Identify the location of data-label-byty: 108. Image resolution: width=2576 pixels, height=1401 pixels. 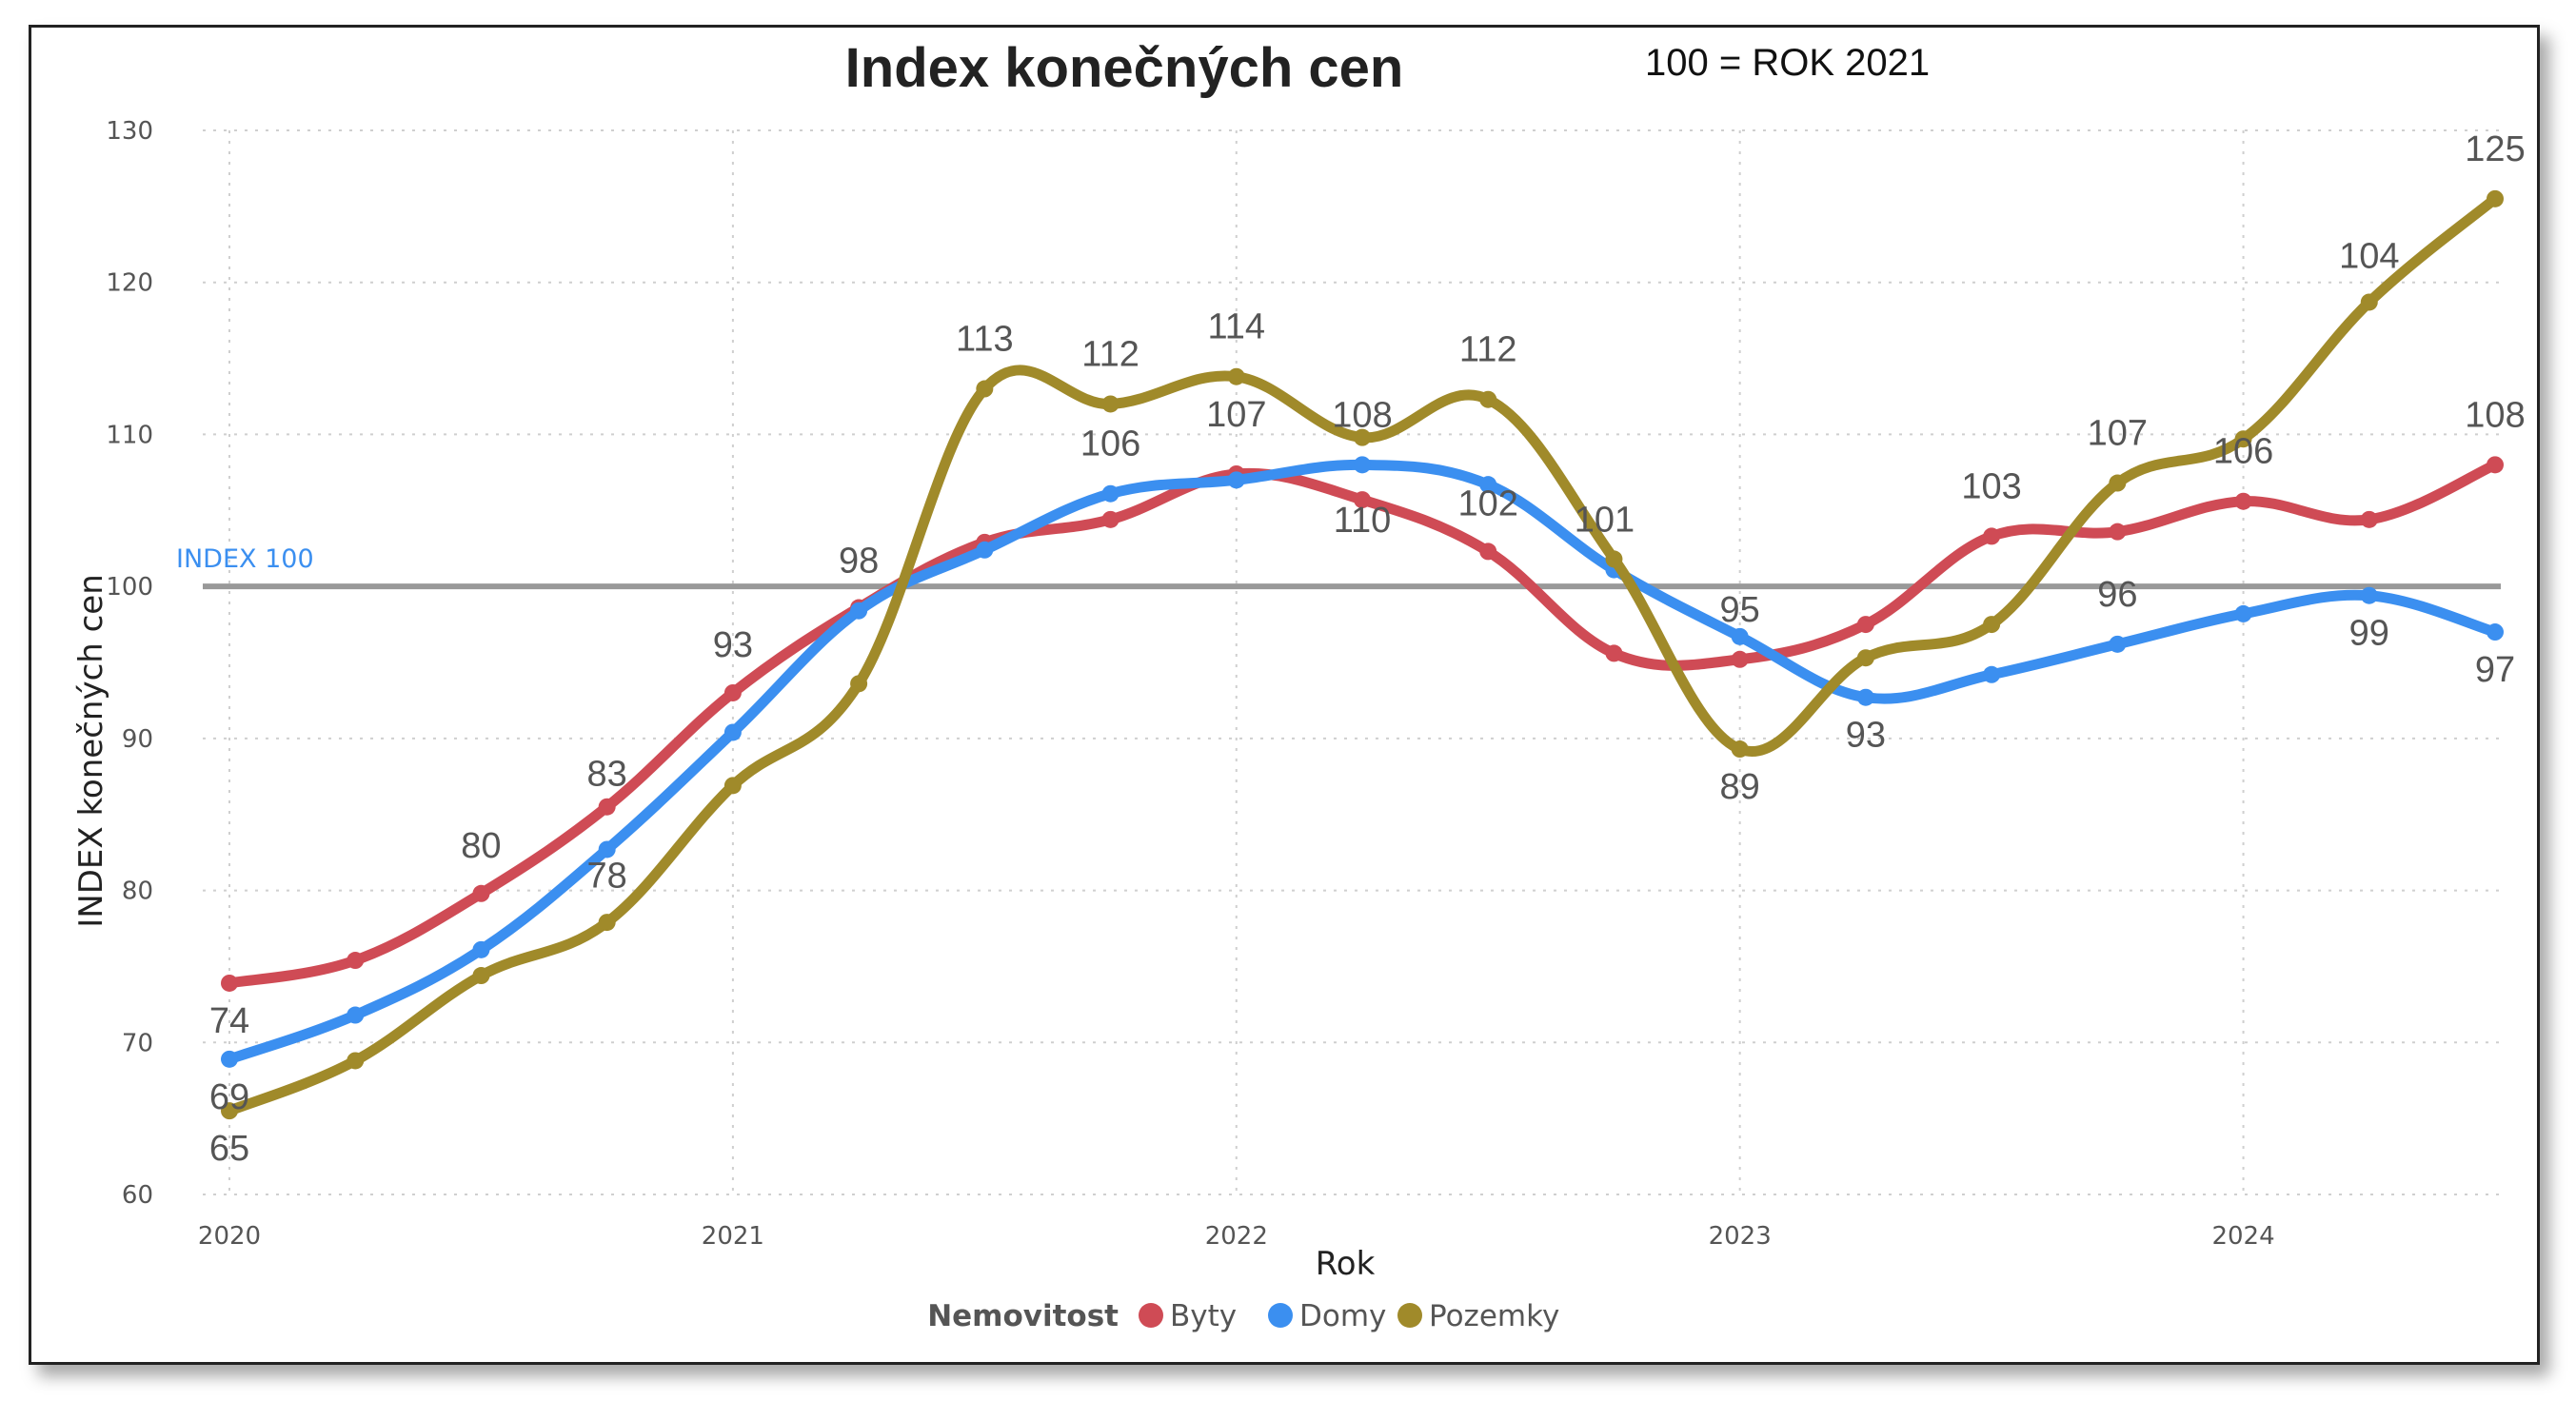
(2495, 415).